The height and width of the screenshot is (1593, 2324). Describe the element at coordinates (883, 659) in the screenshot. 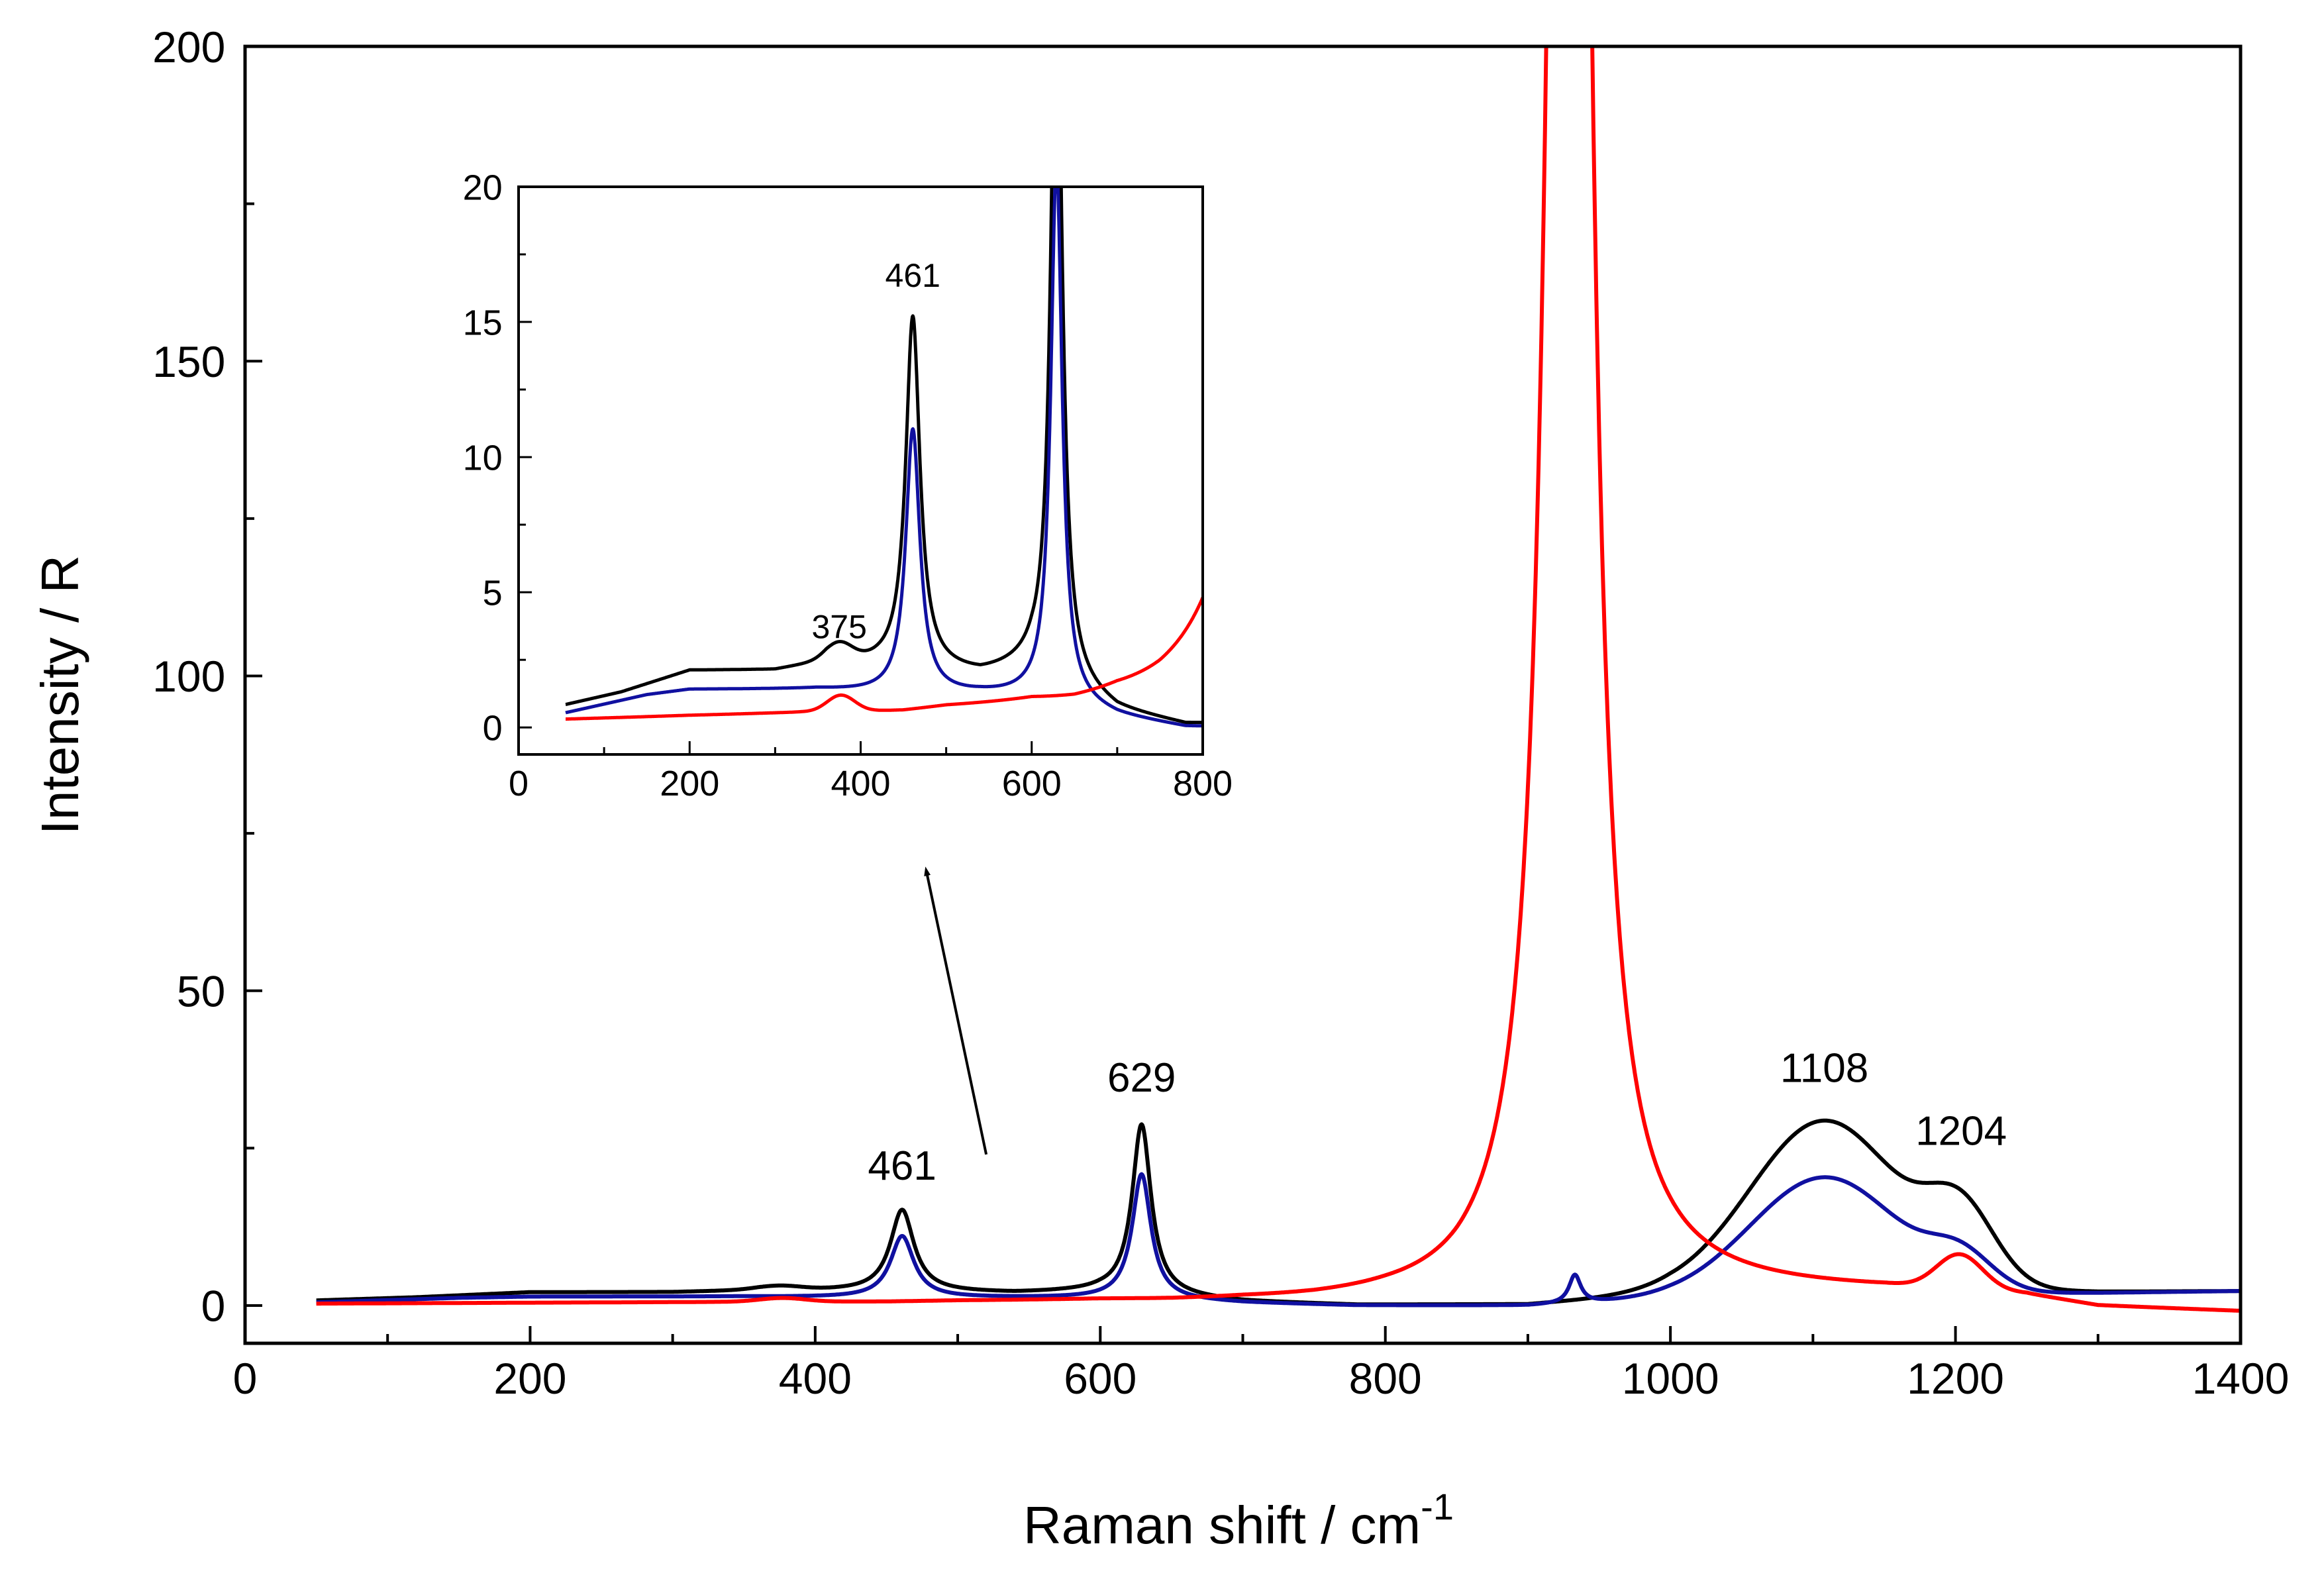

I see `inset-series-red` at that location.